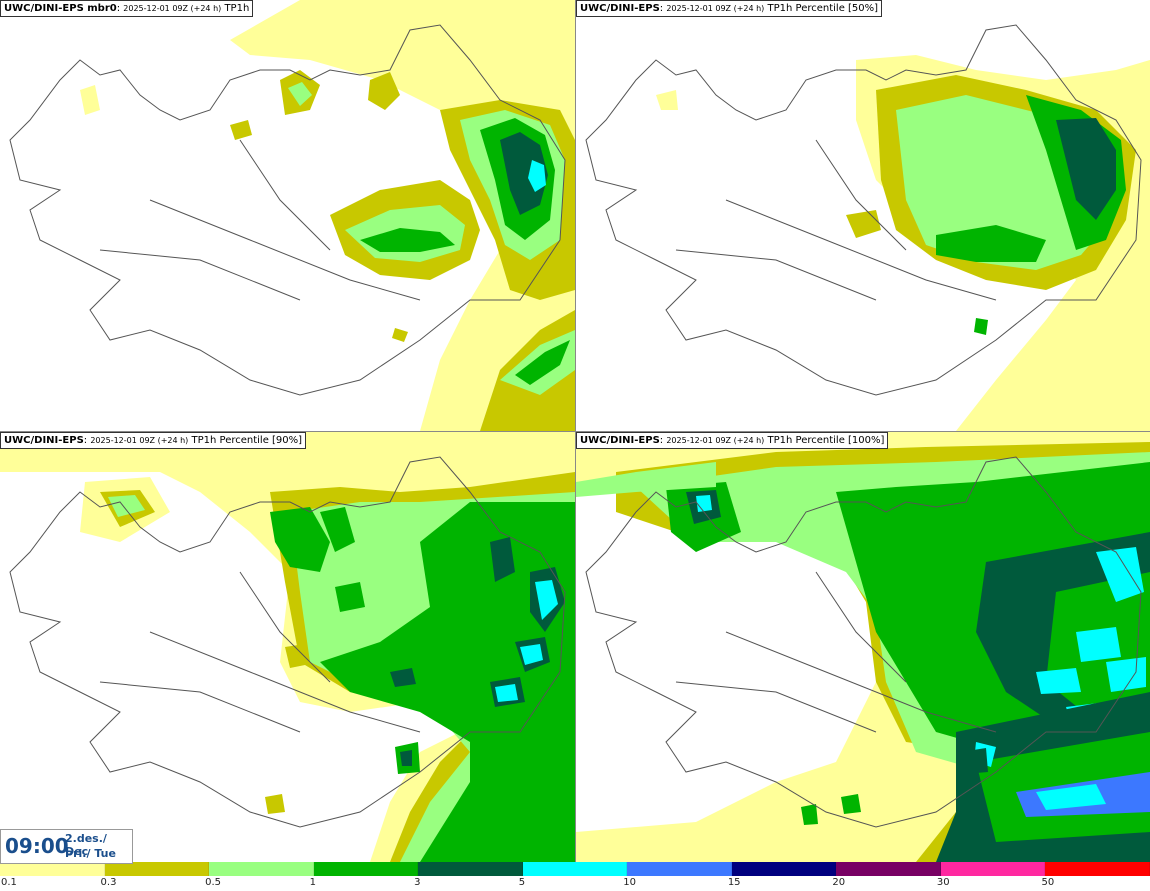 The width and height of the screenshot is (1150, 891). I want to click on colorbar, so click(575, 869).